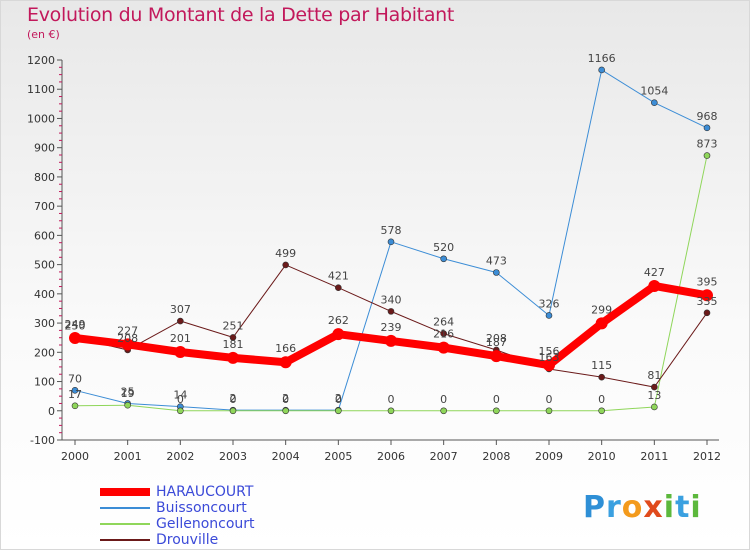  I want to click on data-label: 249, so click(75, 324).